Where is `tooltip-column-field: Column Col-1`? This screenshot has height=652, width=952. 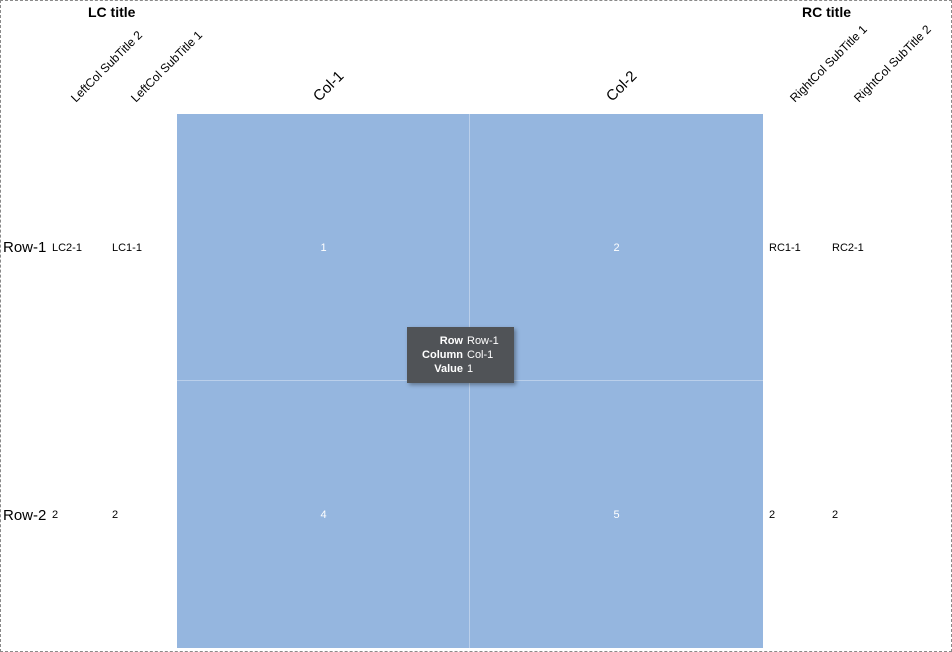 tooltip-column-field: Column Col-1 is located at coordinates (460, 355).